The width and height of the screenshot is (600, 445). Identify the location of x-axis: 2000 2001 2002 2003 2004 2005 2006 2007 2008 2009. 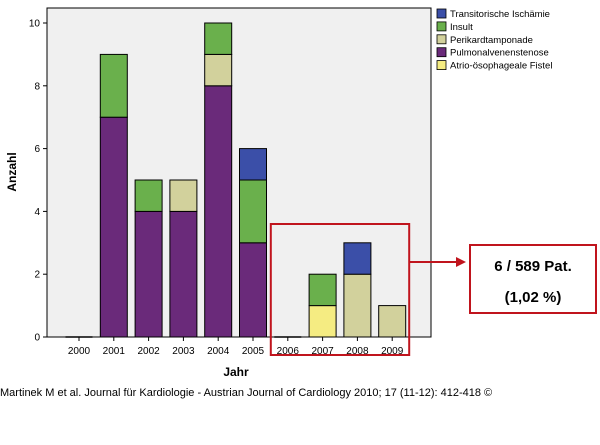
(236, 347).